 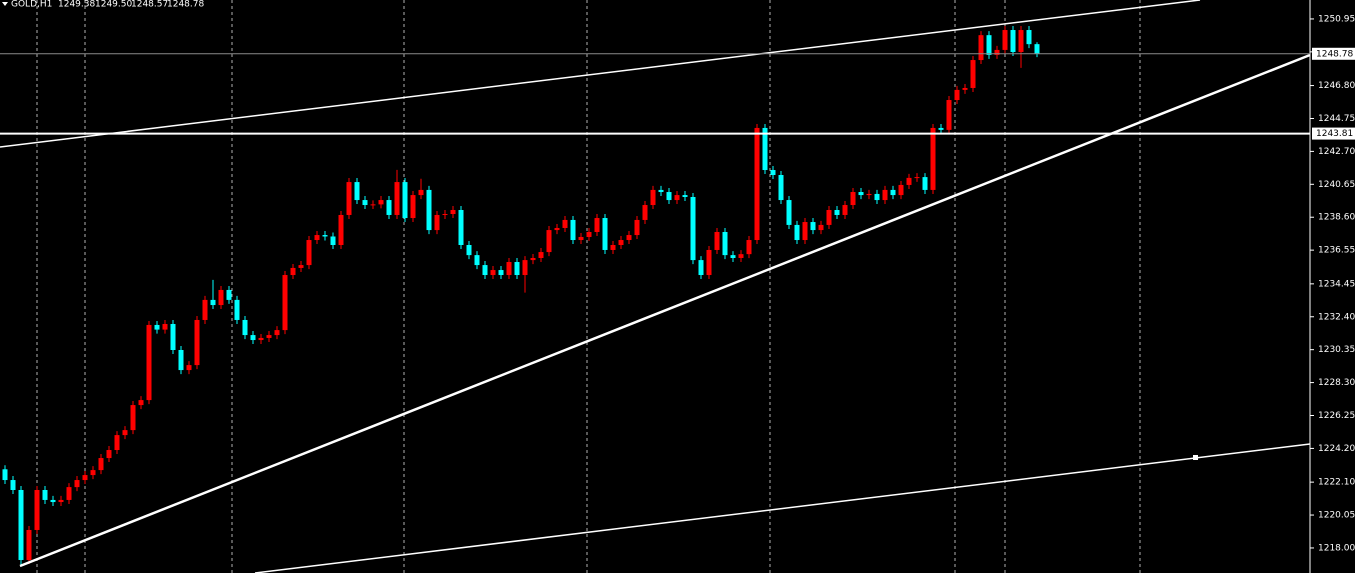 I want to click on ohlc-close: 1248.78, so click(x=185, y=5).